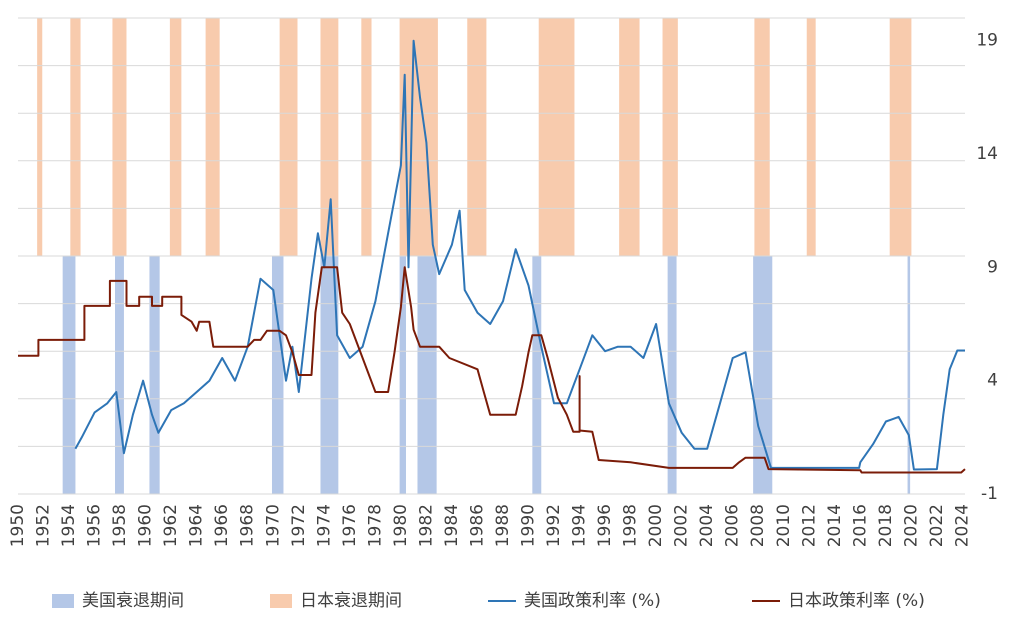  What do you see at coordinates (631, 525) in the screenshot?
I see `x-tick-label: 1998` at bounding box center [631, 525].